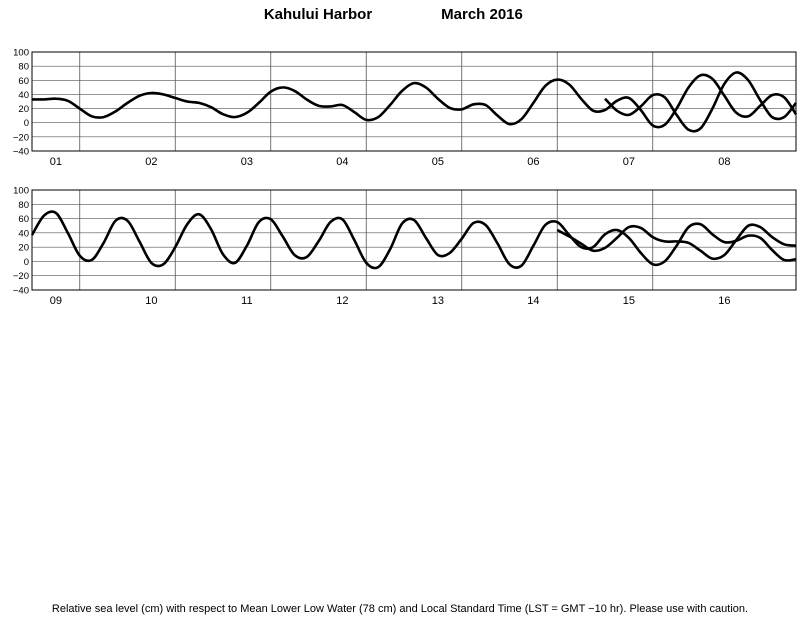 This screenshot has width=800, height=618. Describe the element at coordinates (247, 162) in the screenshot. I see `x-tick-label: 03` at that location.